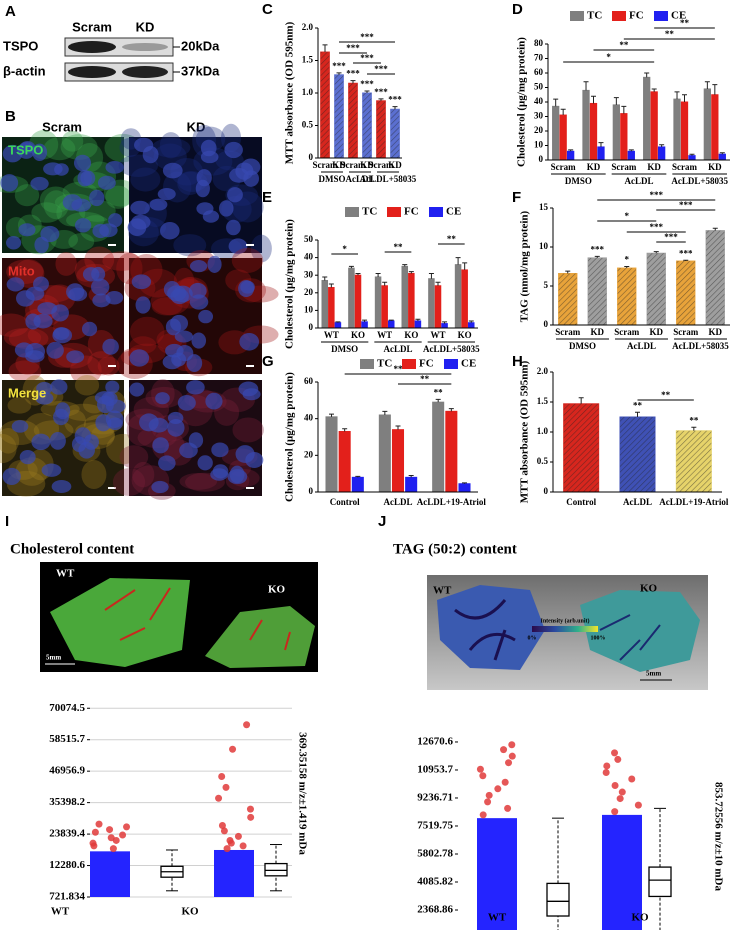  What do you see at coordinates (543, 431) in the screenshot?
I see `y-tick-label: 1.0` at bounding box center [543, 431].